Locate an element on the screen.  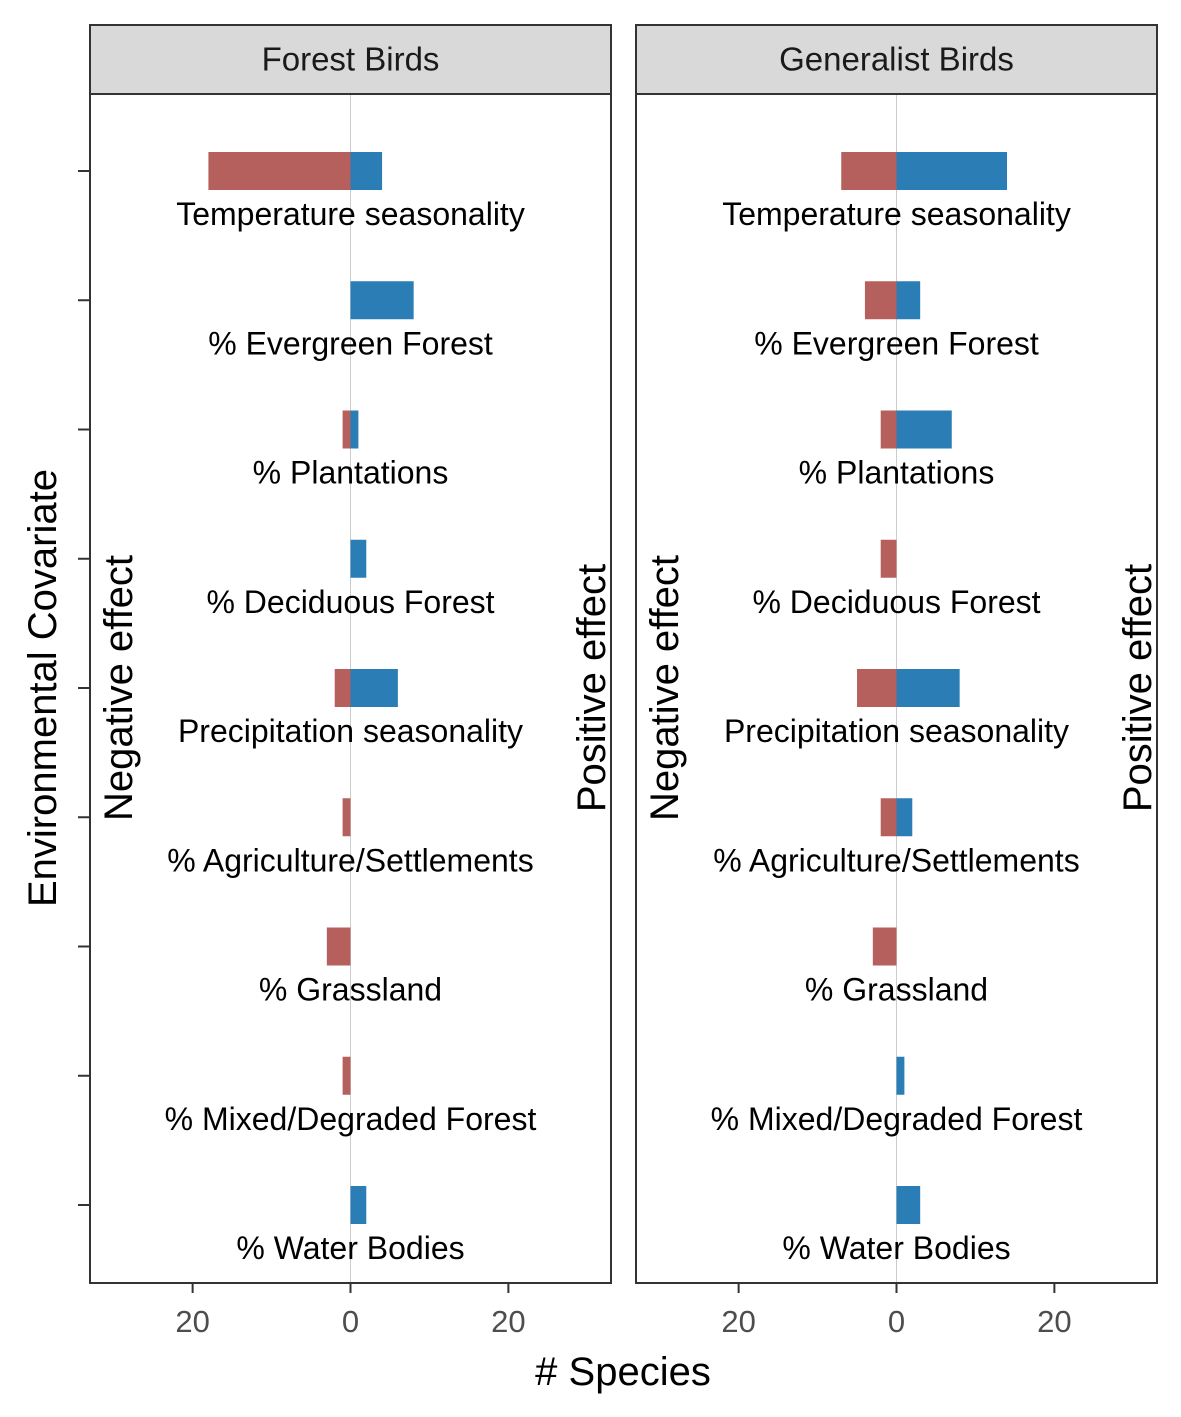
facet-strip is located at coordinates (350, 59).